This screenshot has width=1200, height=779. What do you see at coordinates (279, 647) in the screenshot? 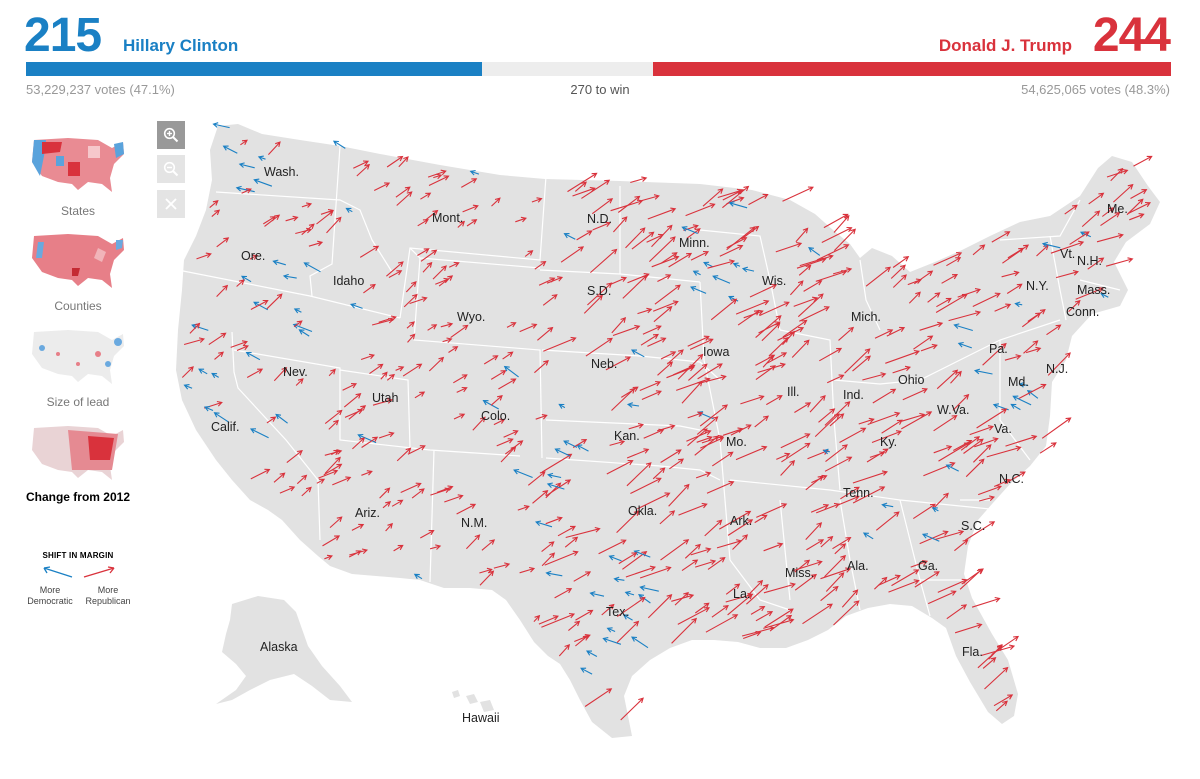
I see `state-label: Alaska` at bounding box center [279, 647].